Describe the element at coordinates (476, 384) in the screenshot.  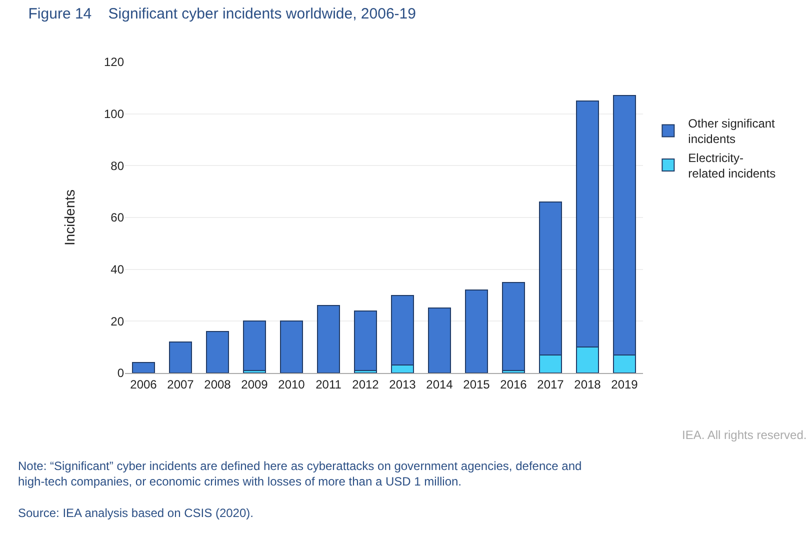
I see `x-tick-label: 2015` at that location.